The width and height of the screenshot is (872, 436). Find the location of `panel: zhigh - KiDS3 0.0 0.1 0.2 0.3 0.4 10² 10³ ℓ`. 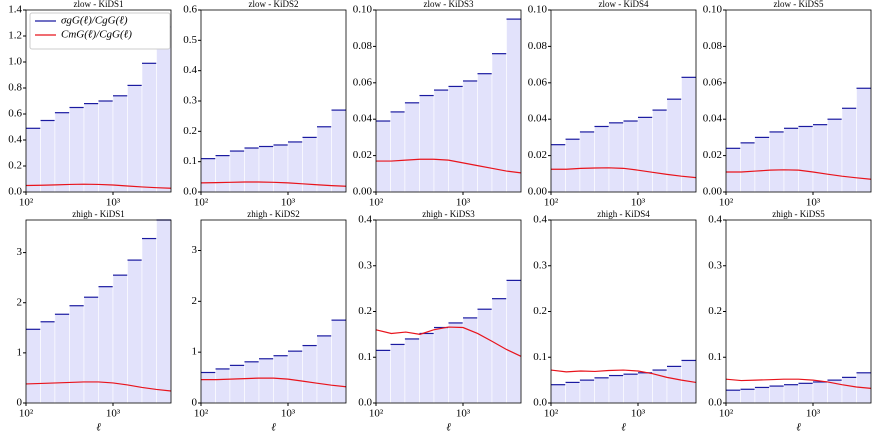

panel: zhigh - KiDS3 0.0 0.1 0.2 0.3 0.4 10² 10³ ℓ is located at coordinates (440, 321).